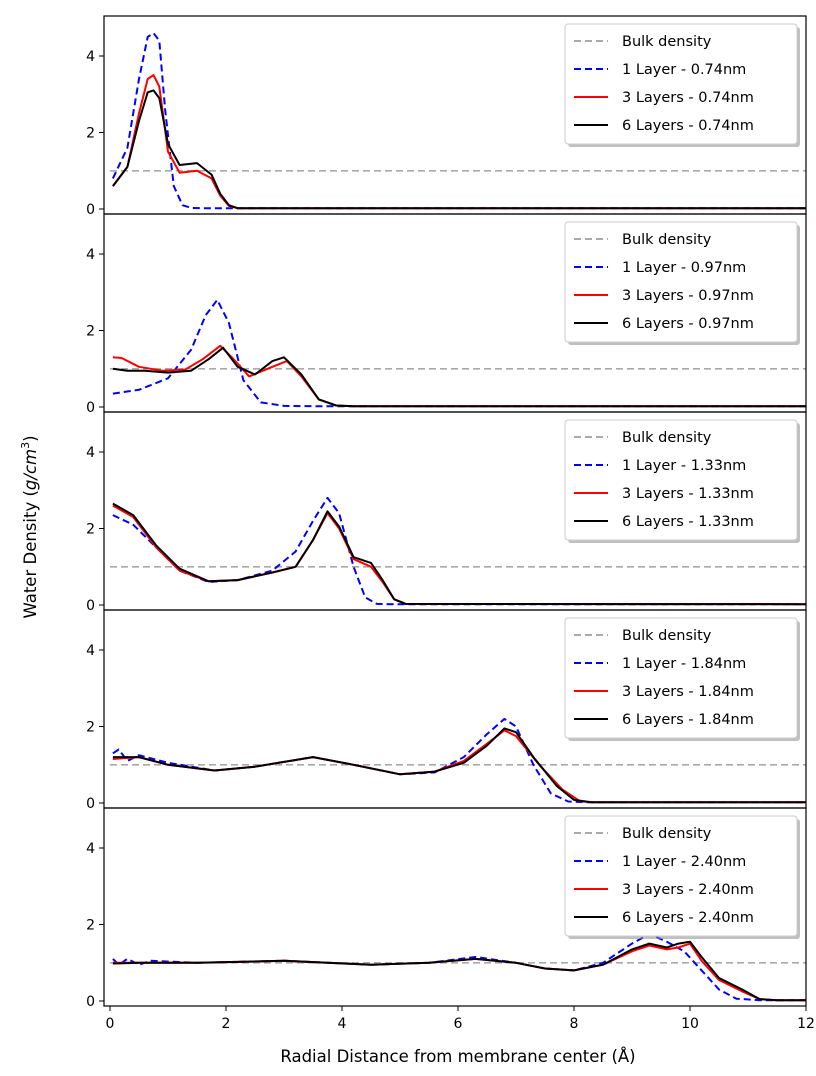 The image size is (816, 1076). What do you see at coordinates (29, 526) in the screenshot?
I see `y-axis-title: Water Density (g/cm3)` at bounding box center [29, 526].